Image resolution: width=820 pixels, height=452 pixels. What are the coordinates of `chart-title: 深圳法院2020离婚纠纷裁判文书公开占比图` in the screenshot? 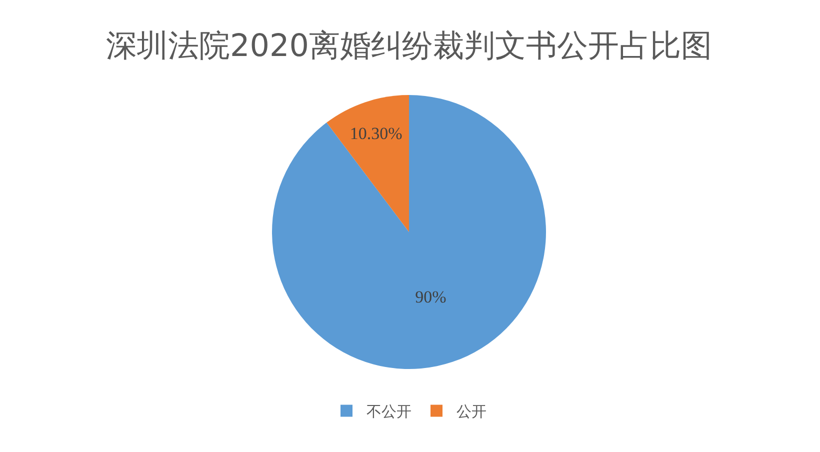 It's located at (409, 46).